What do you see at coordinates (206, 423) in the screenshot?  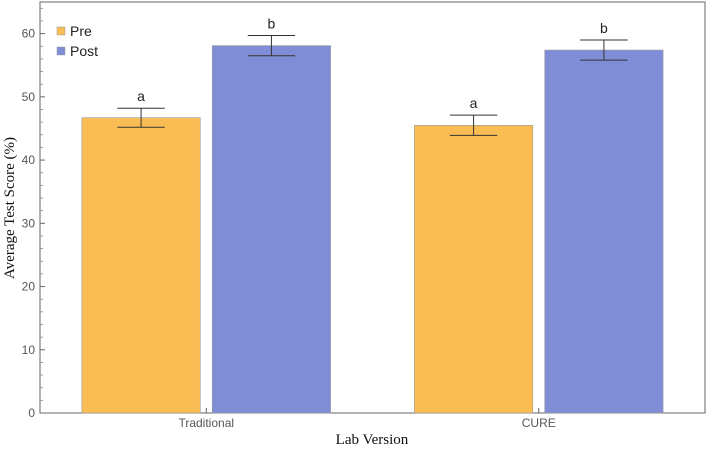 I see `x-tick-label-traditional: Traditional` at bounding box center [206, 423].